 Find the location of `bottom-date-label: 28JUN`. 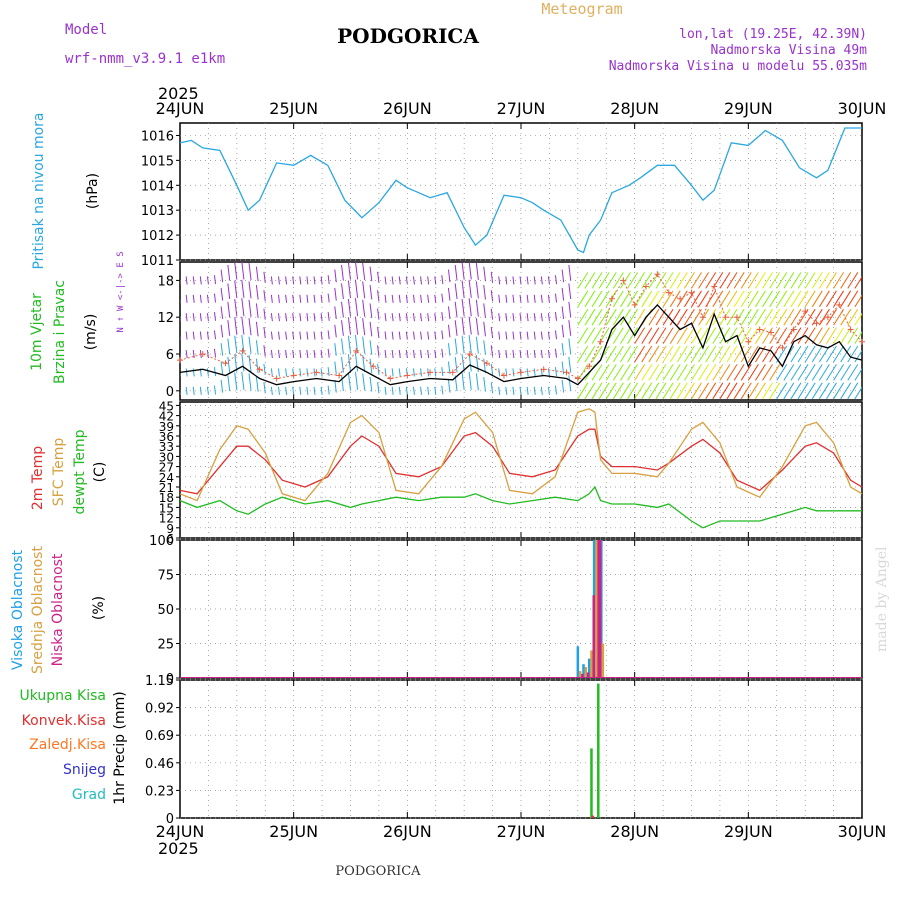

bottom-date-label: 28JUN is located at coordinates (634, 831).